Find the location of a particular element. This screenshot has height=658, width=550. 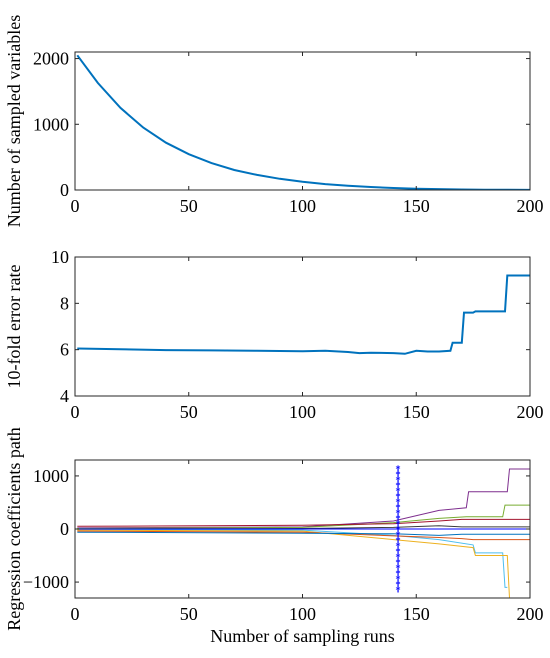

x-axis-label: Number of sampling runs is located at coordinates (302, 636).